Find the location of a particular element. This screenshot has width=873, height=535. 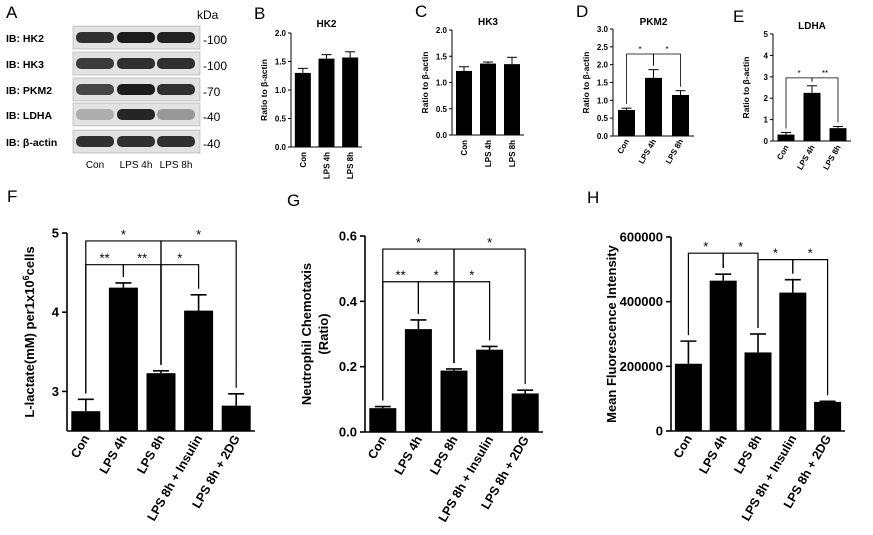

y-axis-label: (Ratio) is located at coordinates (323, 333).